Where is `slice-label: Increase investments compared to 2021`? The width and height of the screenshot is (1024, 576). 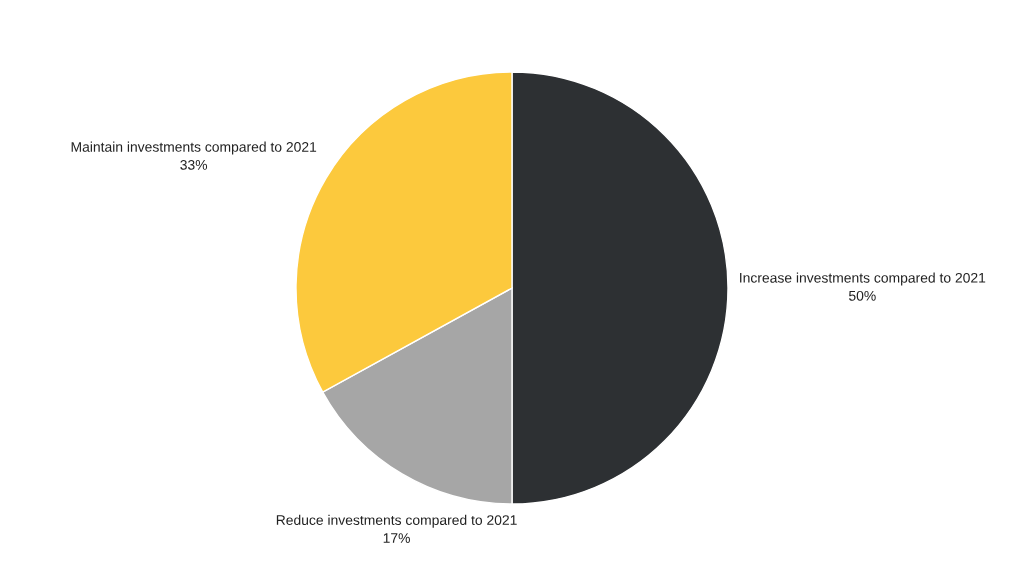
slice-label: Increase investments compared to 2021 is located at coordinates (863, 279).